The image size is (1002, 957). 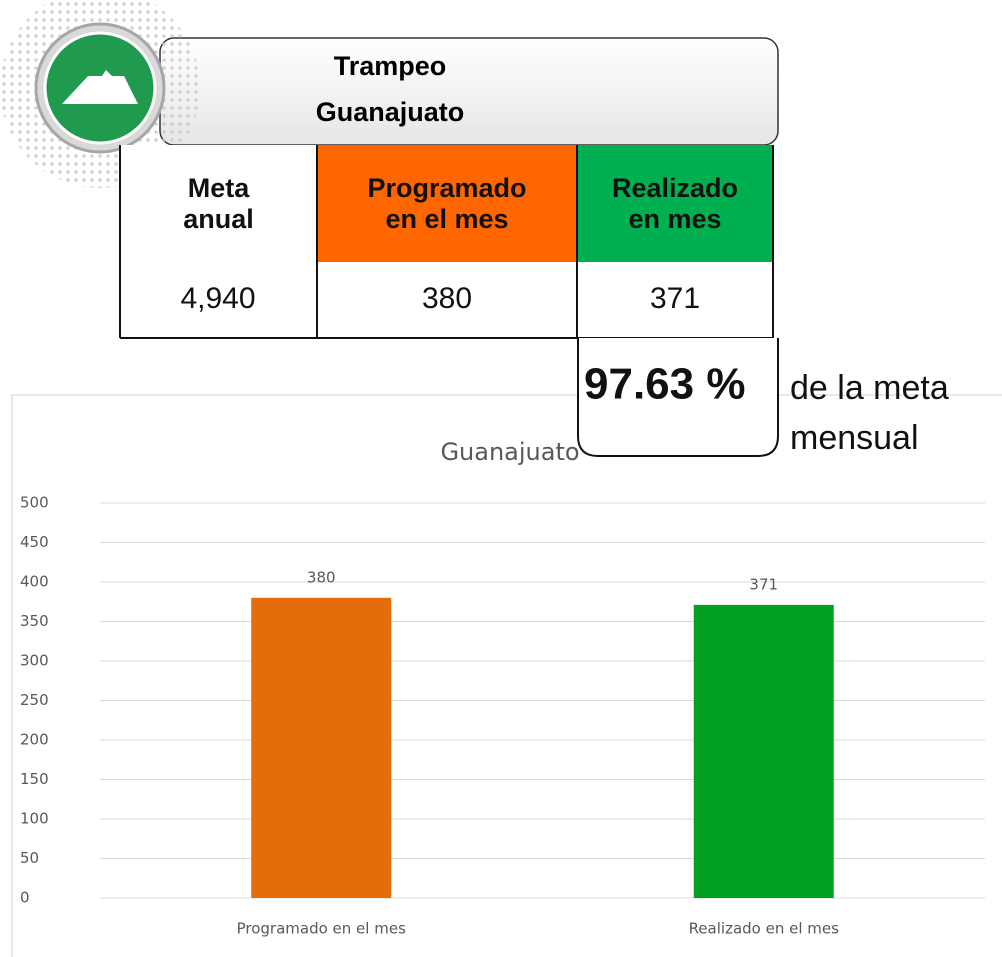 I want to click on y-tick-label: 200, so click(x=34, y=740).